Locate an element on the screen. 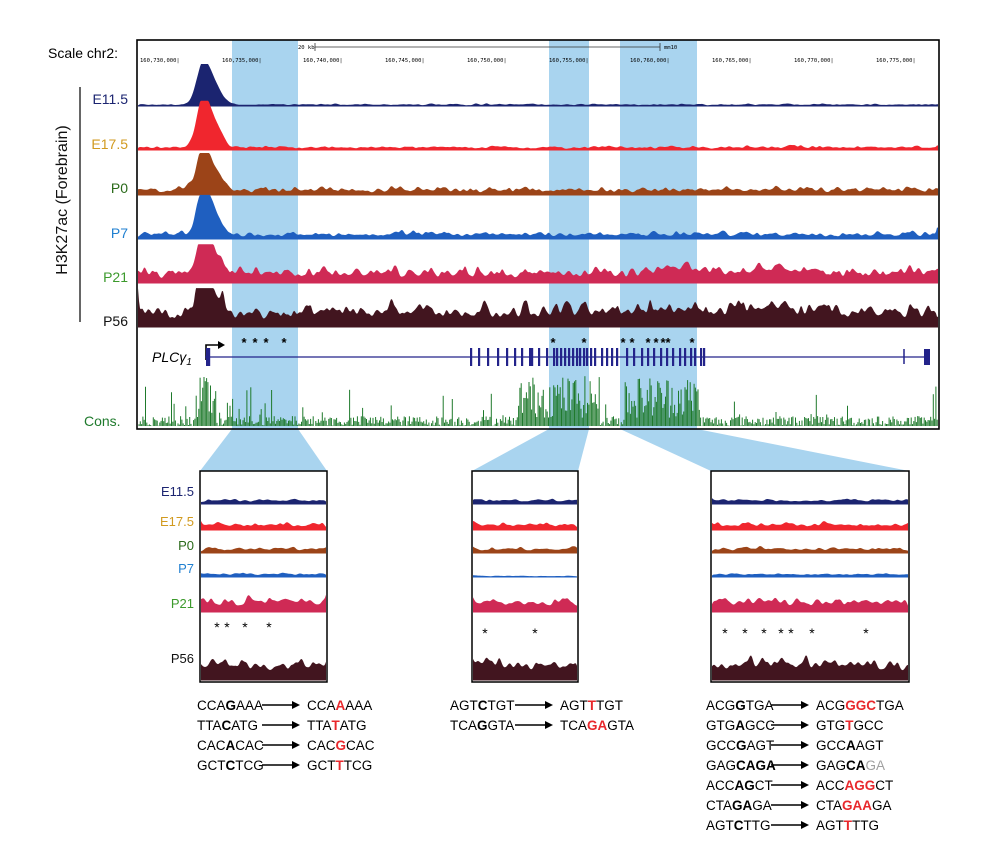 The image size is (1002, 856). sequence: ACGGTGA is located at coordinates (740, 705).